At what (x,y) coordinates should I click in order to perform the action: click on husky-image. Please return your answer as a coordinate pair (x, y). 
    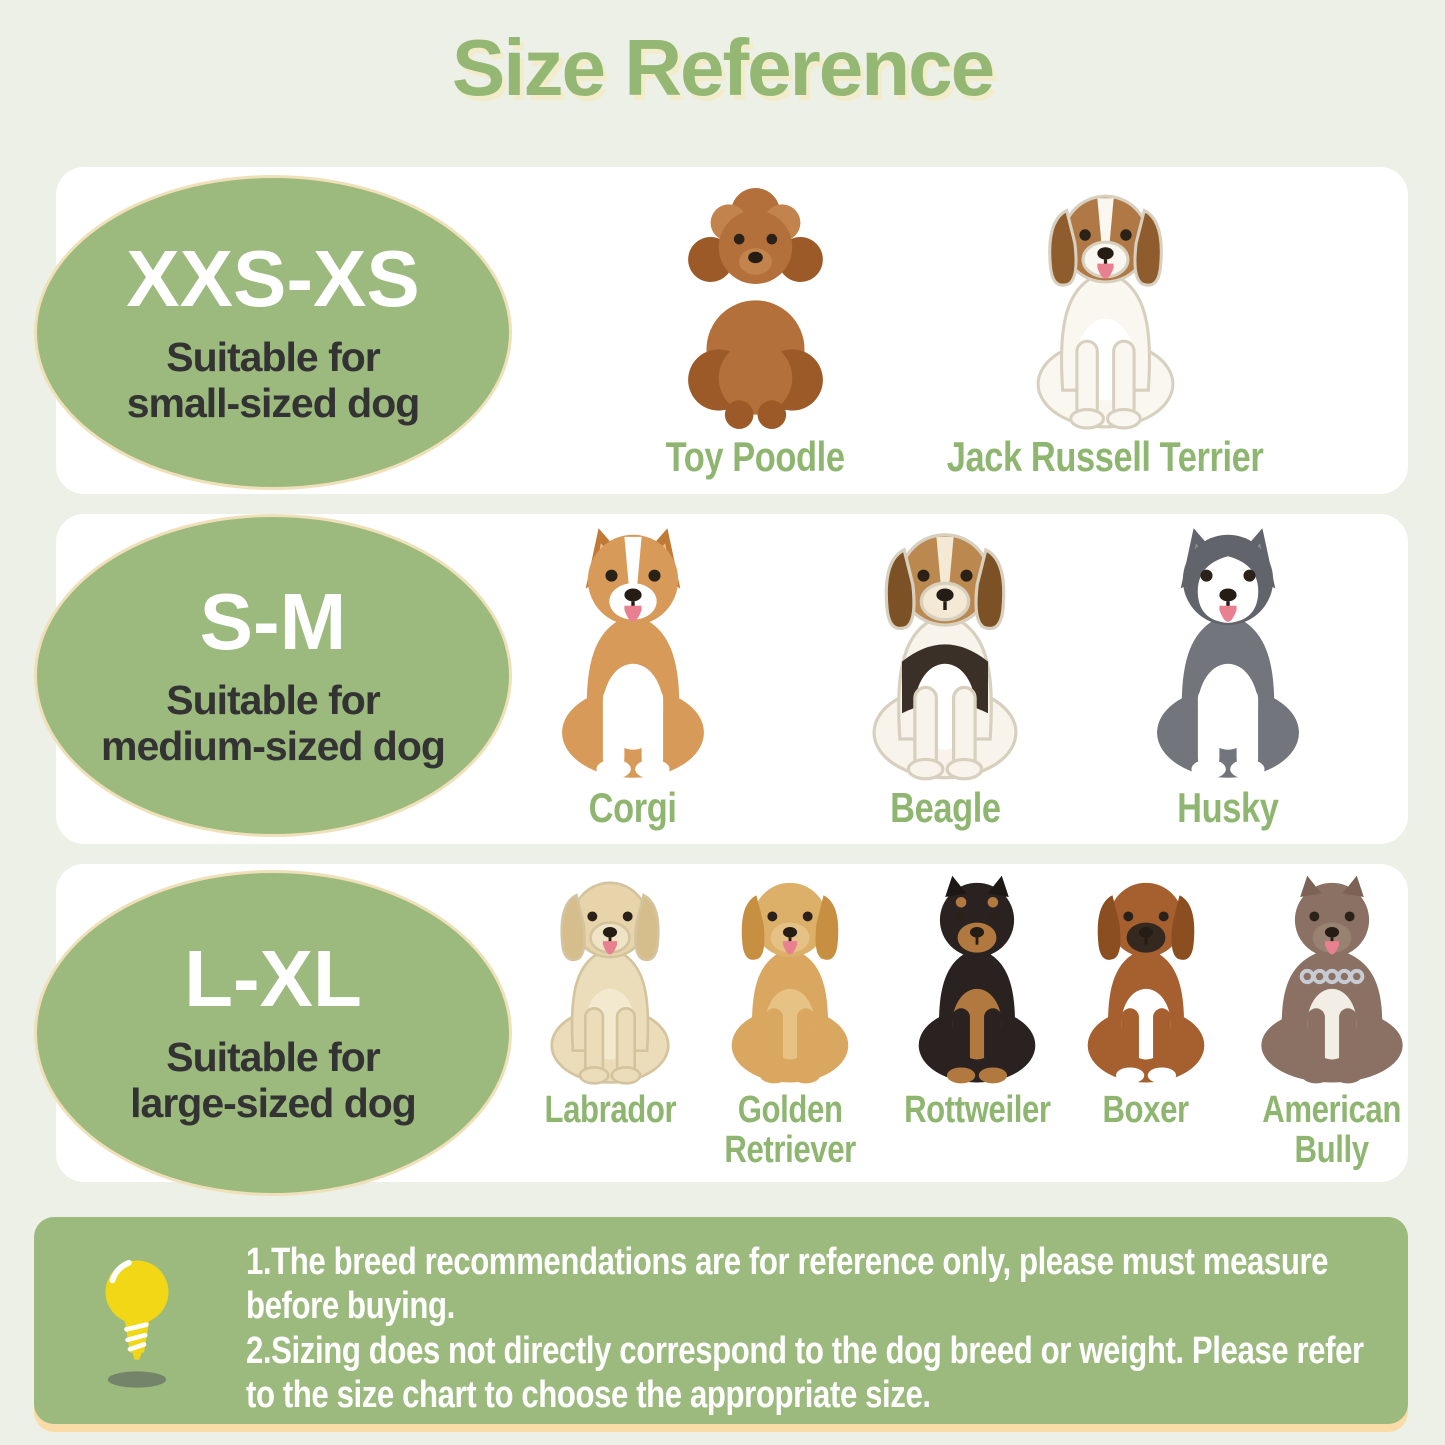
    Looking at the image, I should click on (1228, 653).